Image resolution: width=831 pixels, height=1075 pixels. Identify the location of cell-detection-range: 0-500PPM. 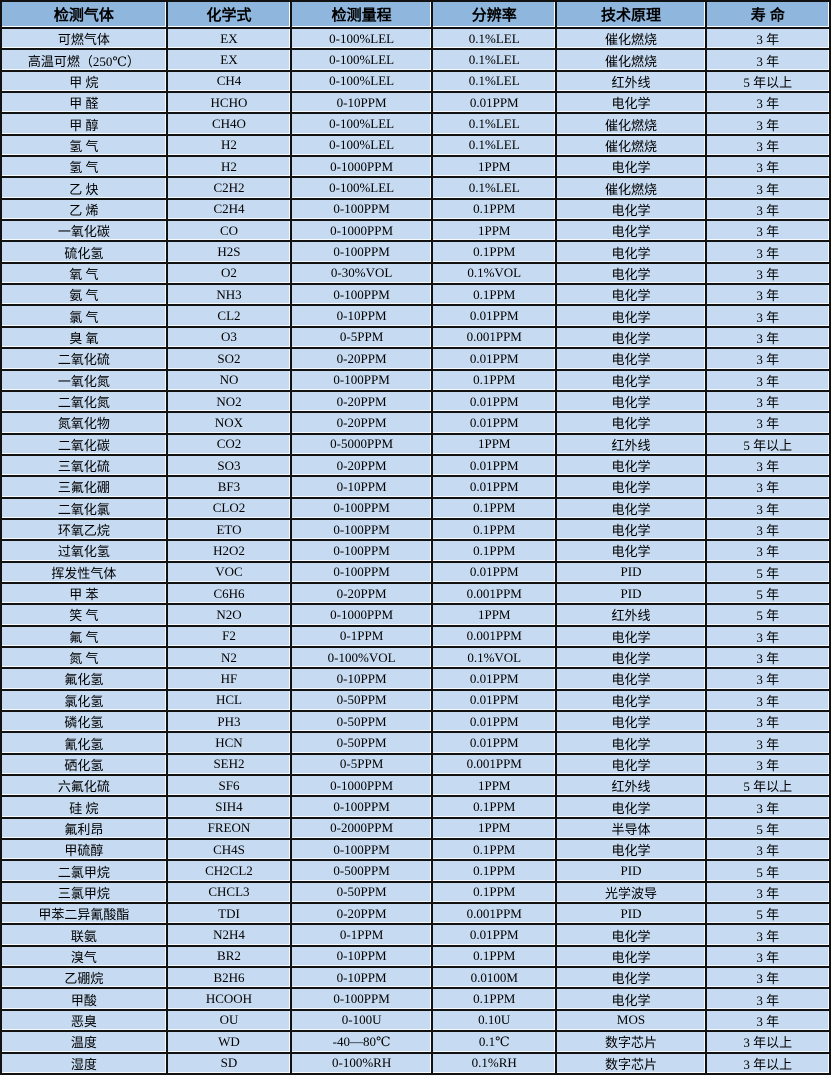
(362, 871).